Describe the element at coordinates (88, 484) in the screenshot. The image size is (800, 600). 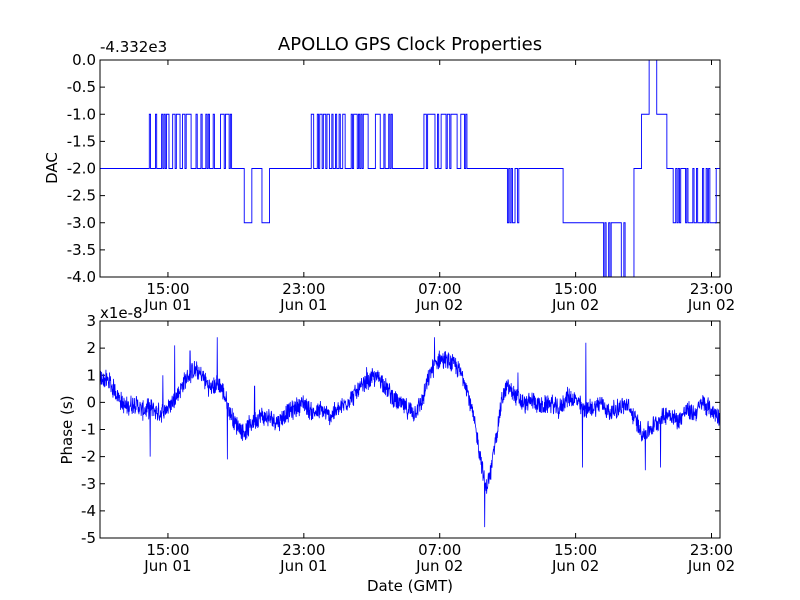
I see `y-tick-label: -3` at that location.